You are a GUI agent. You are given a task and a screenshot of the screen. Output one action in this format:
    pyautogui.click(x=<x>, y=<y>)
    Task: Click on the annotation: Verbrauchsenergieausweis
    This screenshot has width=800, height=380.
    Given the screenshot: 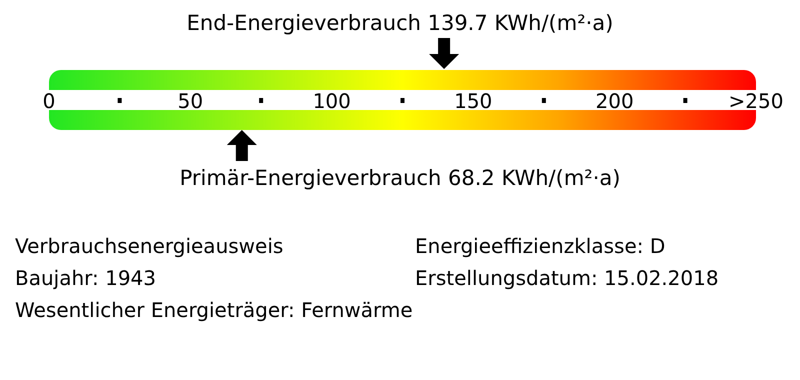 What is the action you would take?
    pyautogui.click(x=149, y=246)
    